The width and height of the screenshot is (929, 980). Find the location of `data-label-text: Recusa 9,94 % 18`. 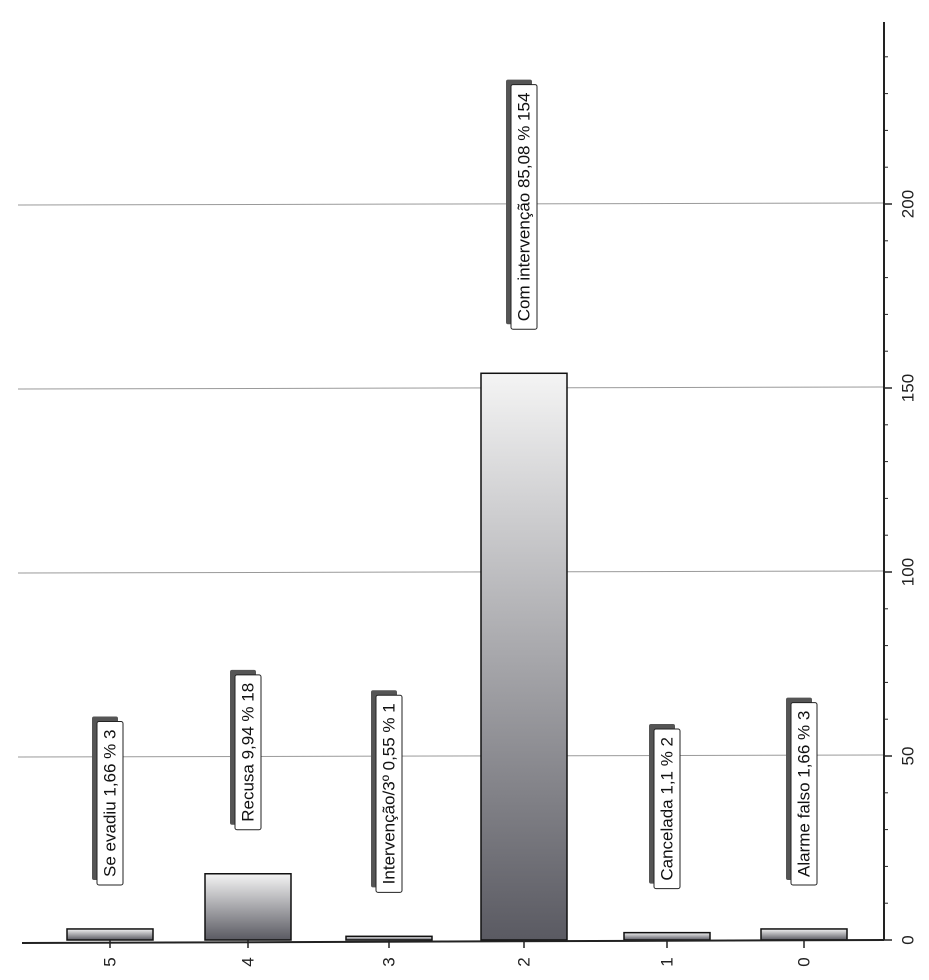

data-label-text: Recusa 9,94 % 18 is located at coordinates (248, 752).